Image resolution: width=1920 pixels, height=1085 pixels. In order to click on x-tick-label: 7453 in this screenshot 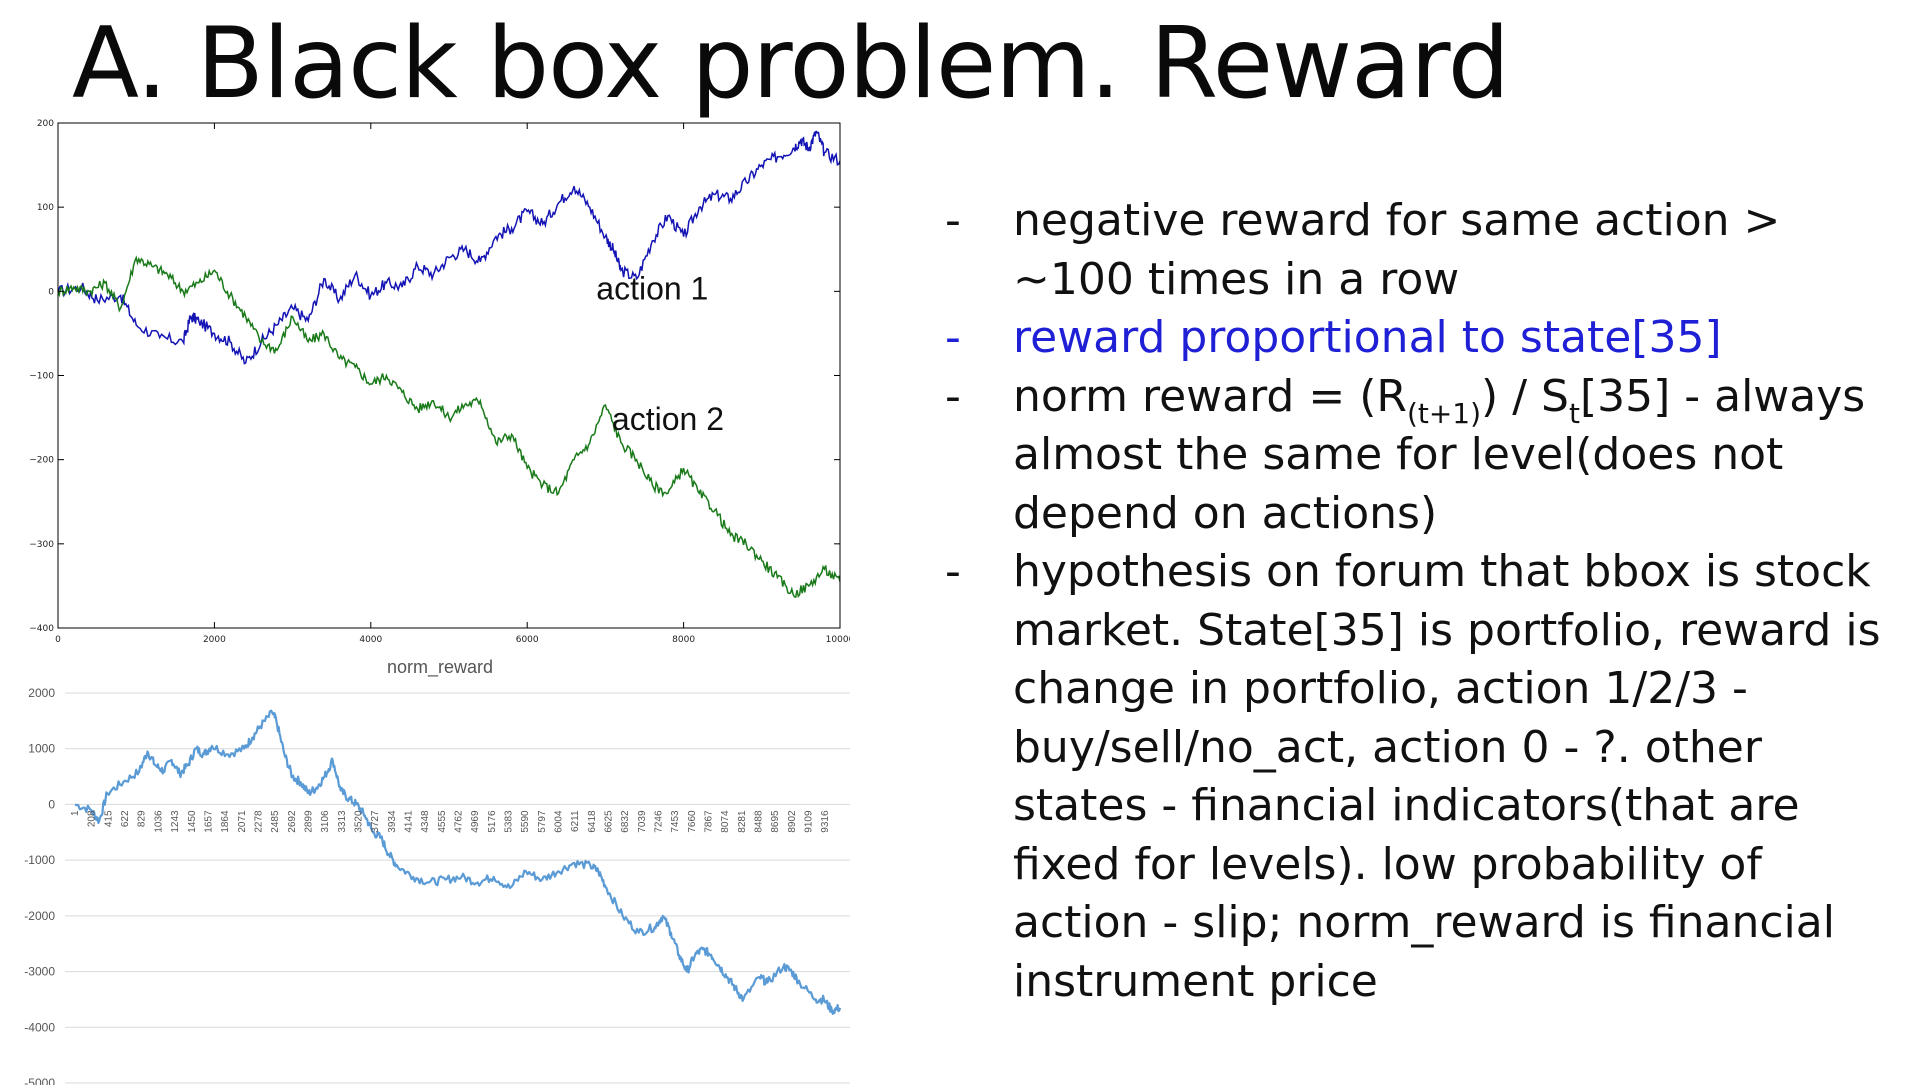, I will do `click(675, 821)`.